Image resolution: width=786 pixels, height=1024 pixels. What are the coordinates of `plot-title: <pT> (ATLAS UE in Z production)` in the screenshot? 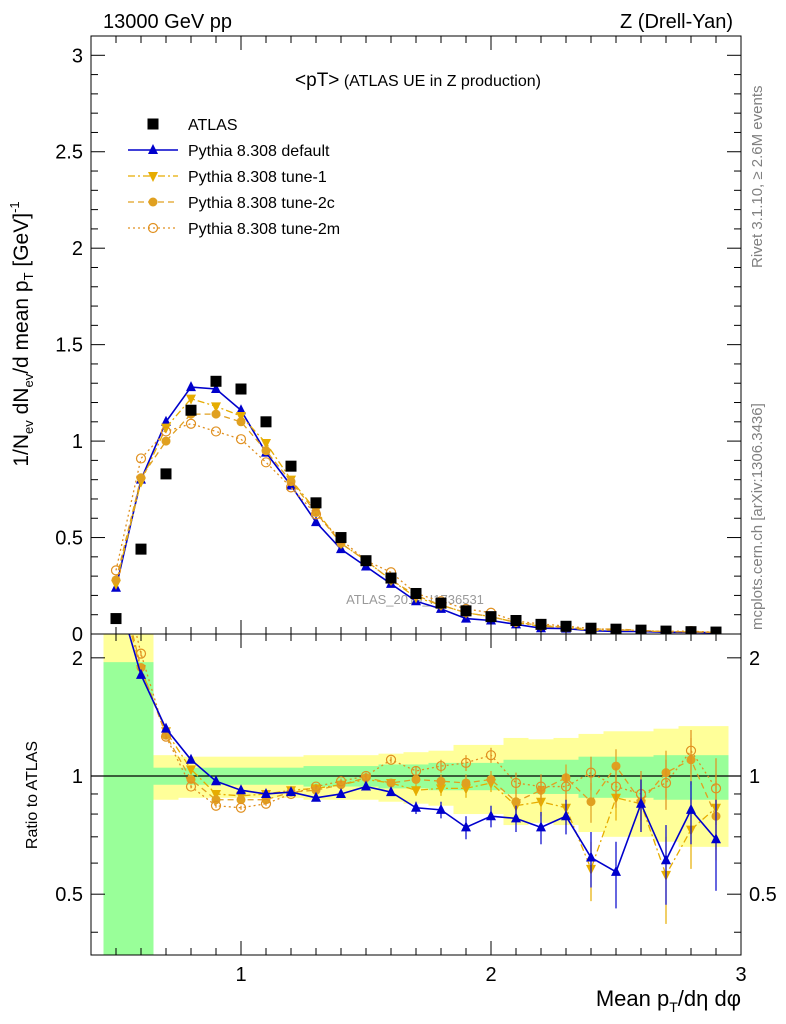 It's located at (418, 80).